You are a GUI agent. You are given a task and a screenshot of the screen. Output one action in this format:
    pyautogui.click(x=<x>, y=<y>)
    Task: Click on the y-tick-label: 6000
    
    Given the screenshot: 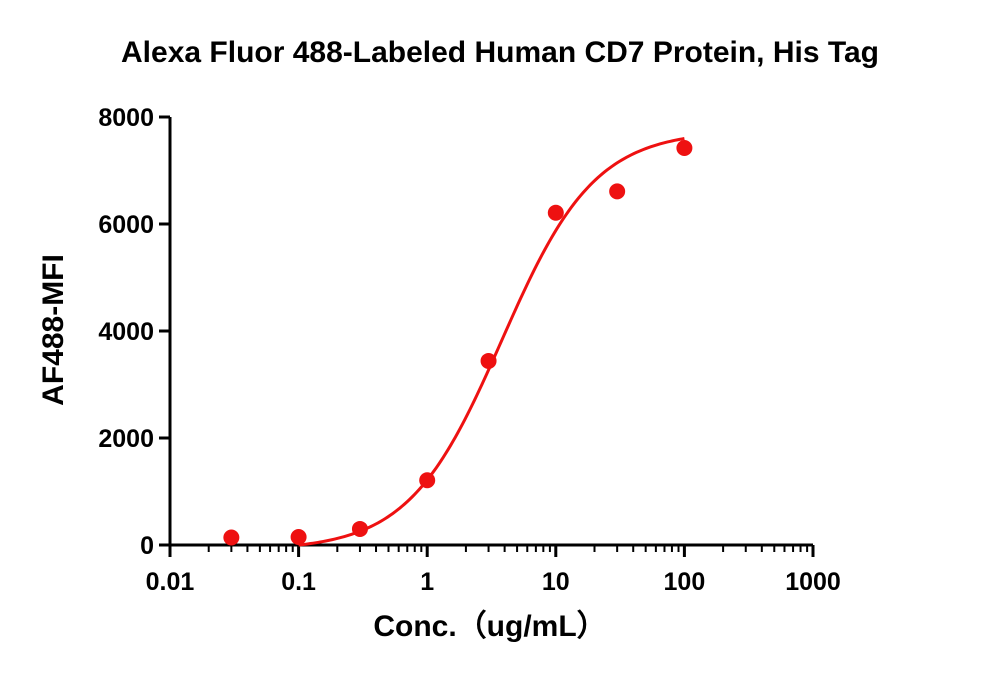 What is the action you would take?
    pyautogui.click(x=126, y=225)
    